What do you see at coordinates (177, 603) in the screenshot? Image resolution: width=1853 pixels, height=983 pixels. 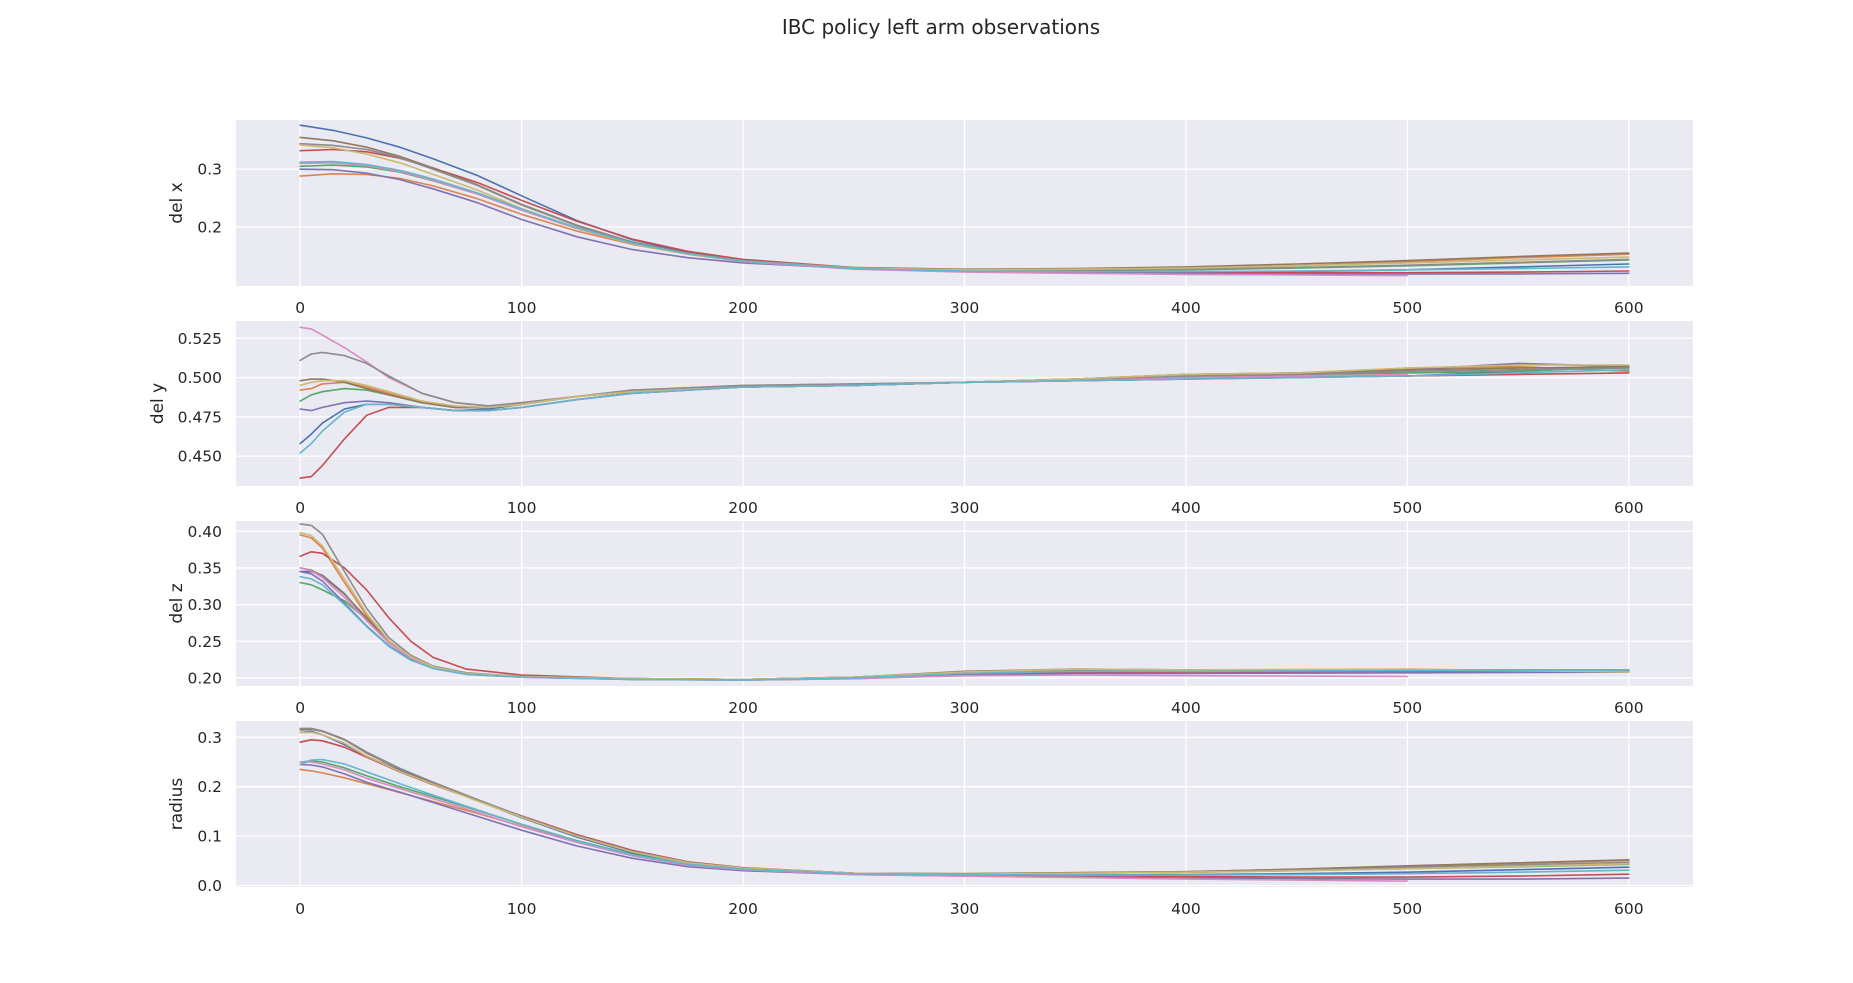 I see `y-axis-label: del z` at bounding box center [177, 603].